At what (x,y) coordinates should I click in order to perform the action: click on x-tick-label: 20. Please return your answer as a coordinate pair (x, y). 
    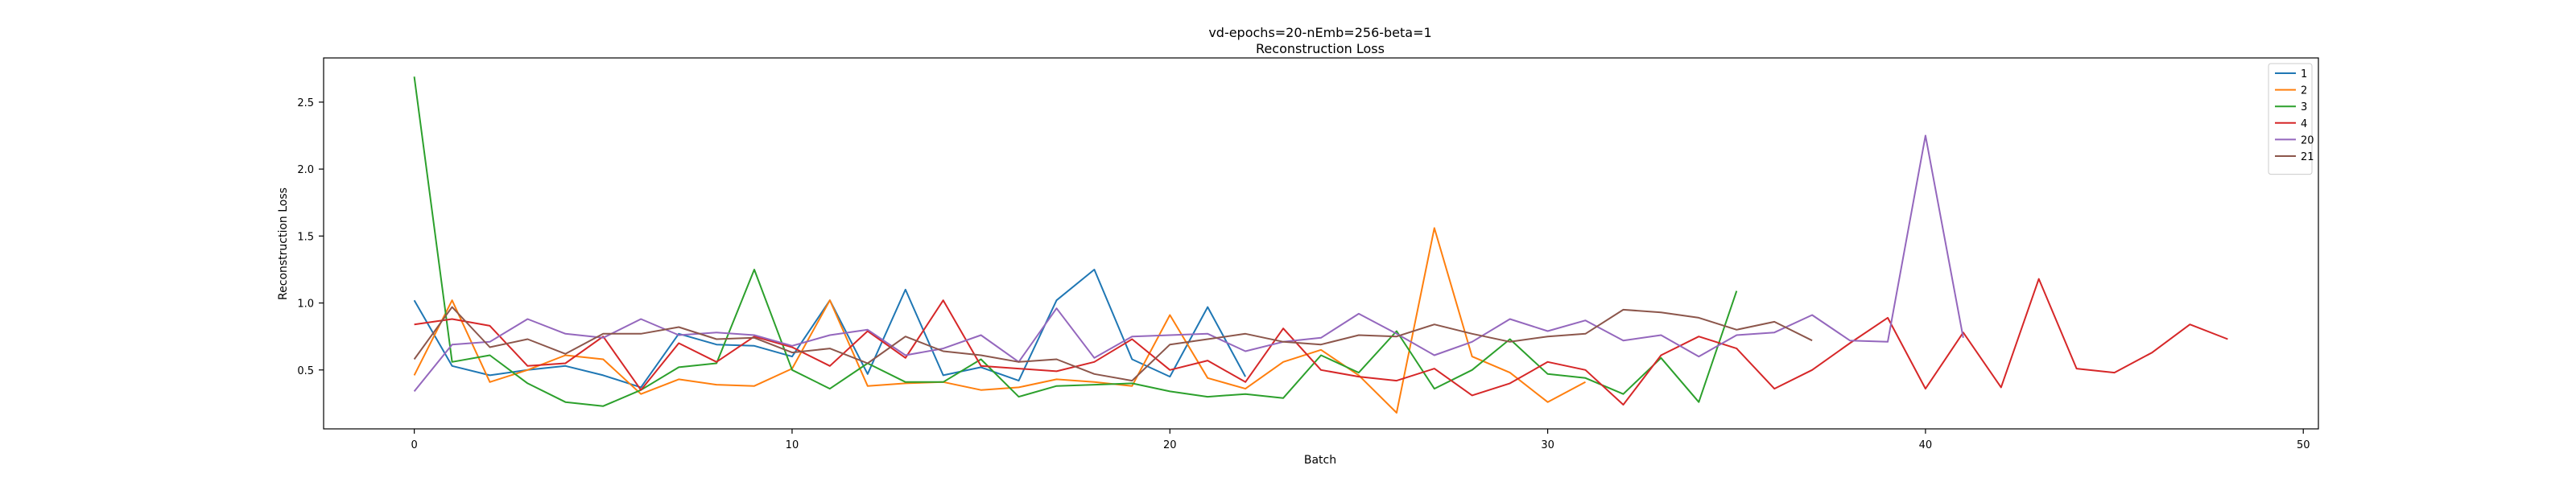
    Looking at the image, I should click on (1170, 445).